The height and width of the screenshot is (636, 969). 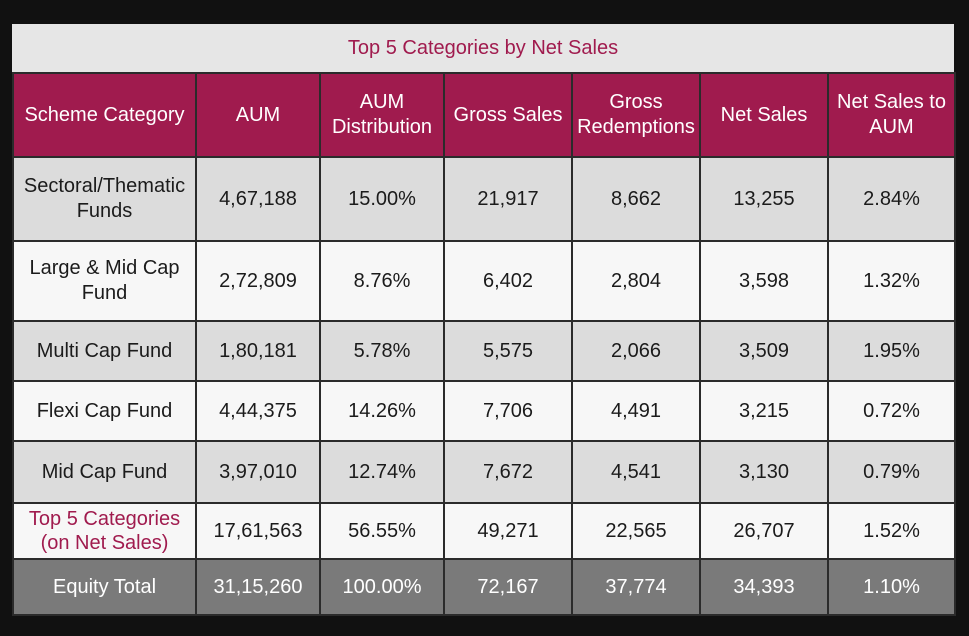 What do you see at coordinates (382, 351) in the screenshot?
I see `aum-distribution-cell: 5.78%` at bounding box center [382, 351].